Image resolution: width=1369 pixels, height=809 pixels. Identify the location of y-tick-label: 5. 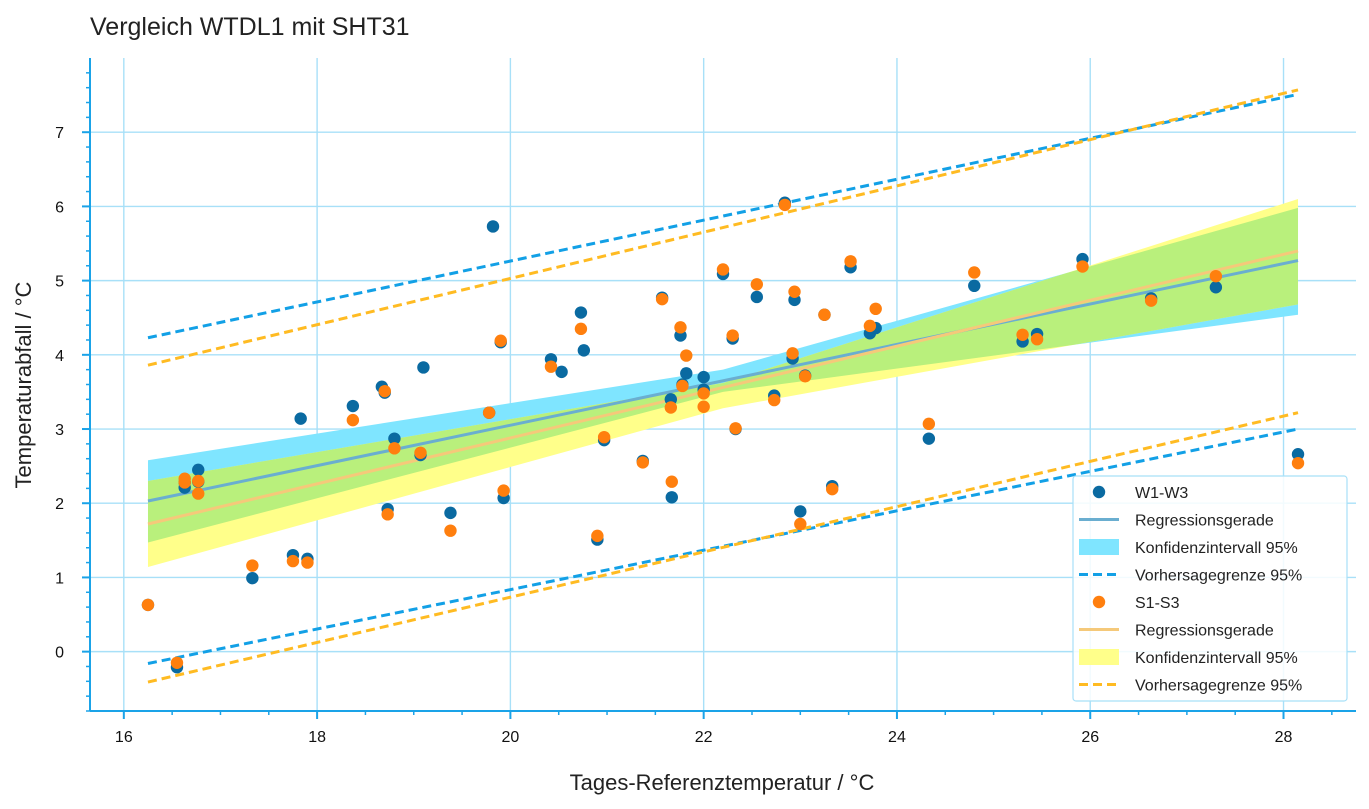
(59, 282).